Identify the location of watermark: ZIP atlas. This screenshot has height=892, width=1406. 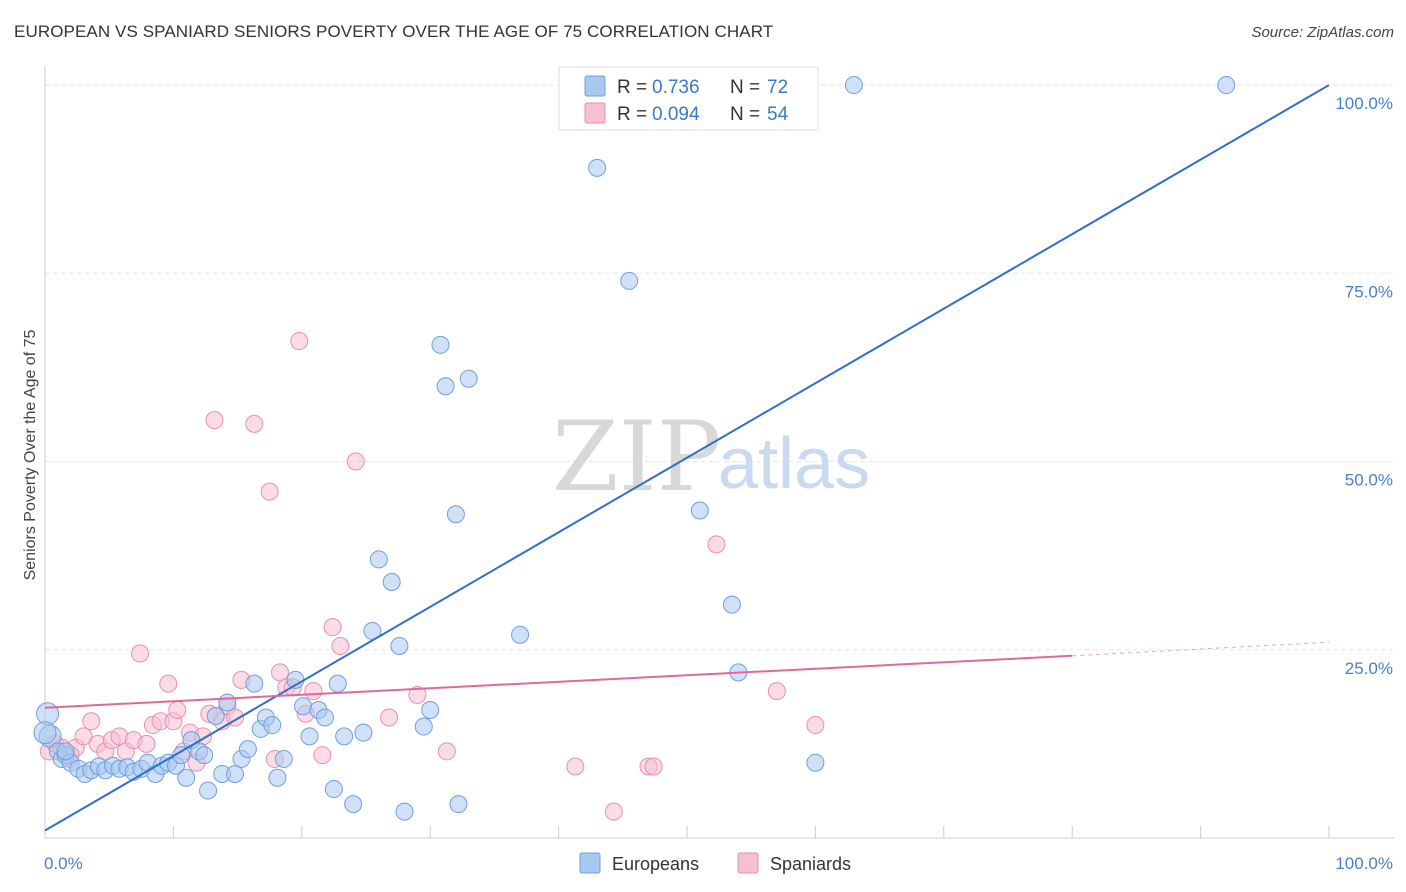
(711, 457).